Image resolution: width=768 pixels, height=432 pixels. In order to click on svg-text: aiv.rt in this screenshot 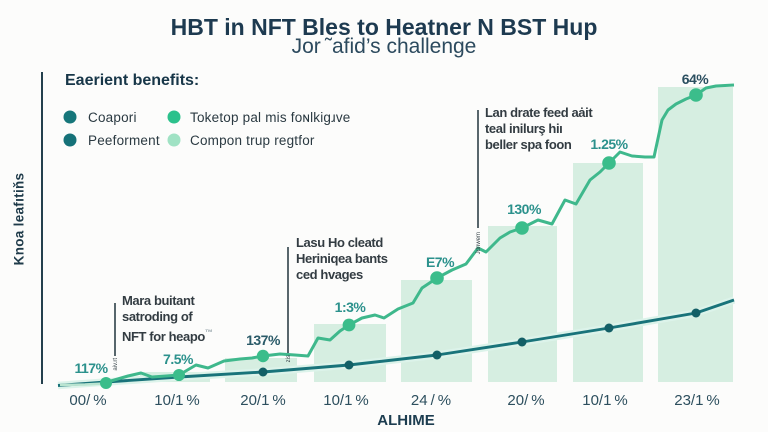, I will do `click(116, 364)`.